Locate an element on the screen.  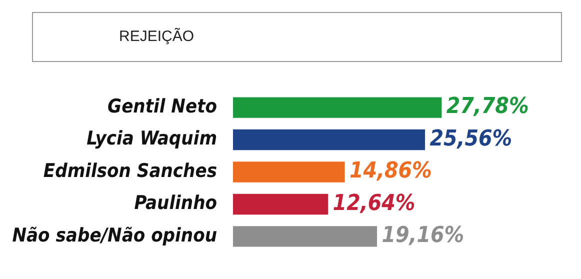
chart-title: REJEIÇÃO is located at coordinates (156, 36).